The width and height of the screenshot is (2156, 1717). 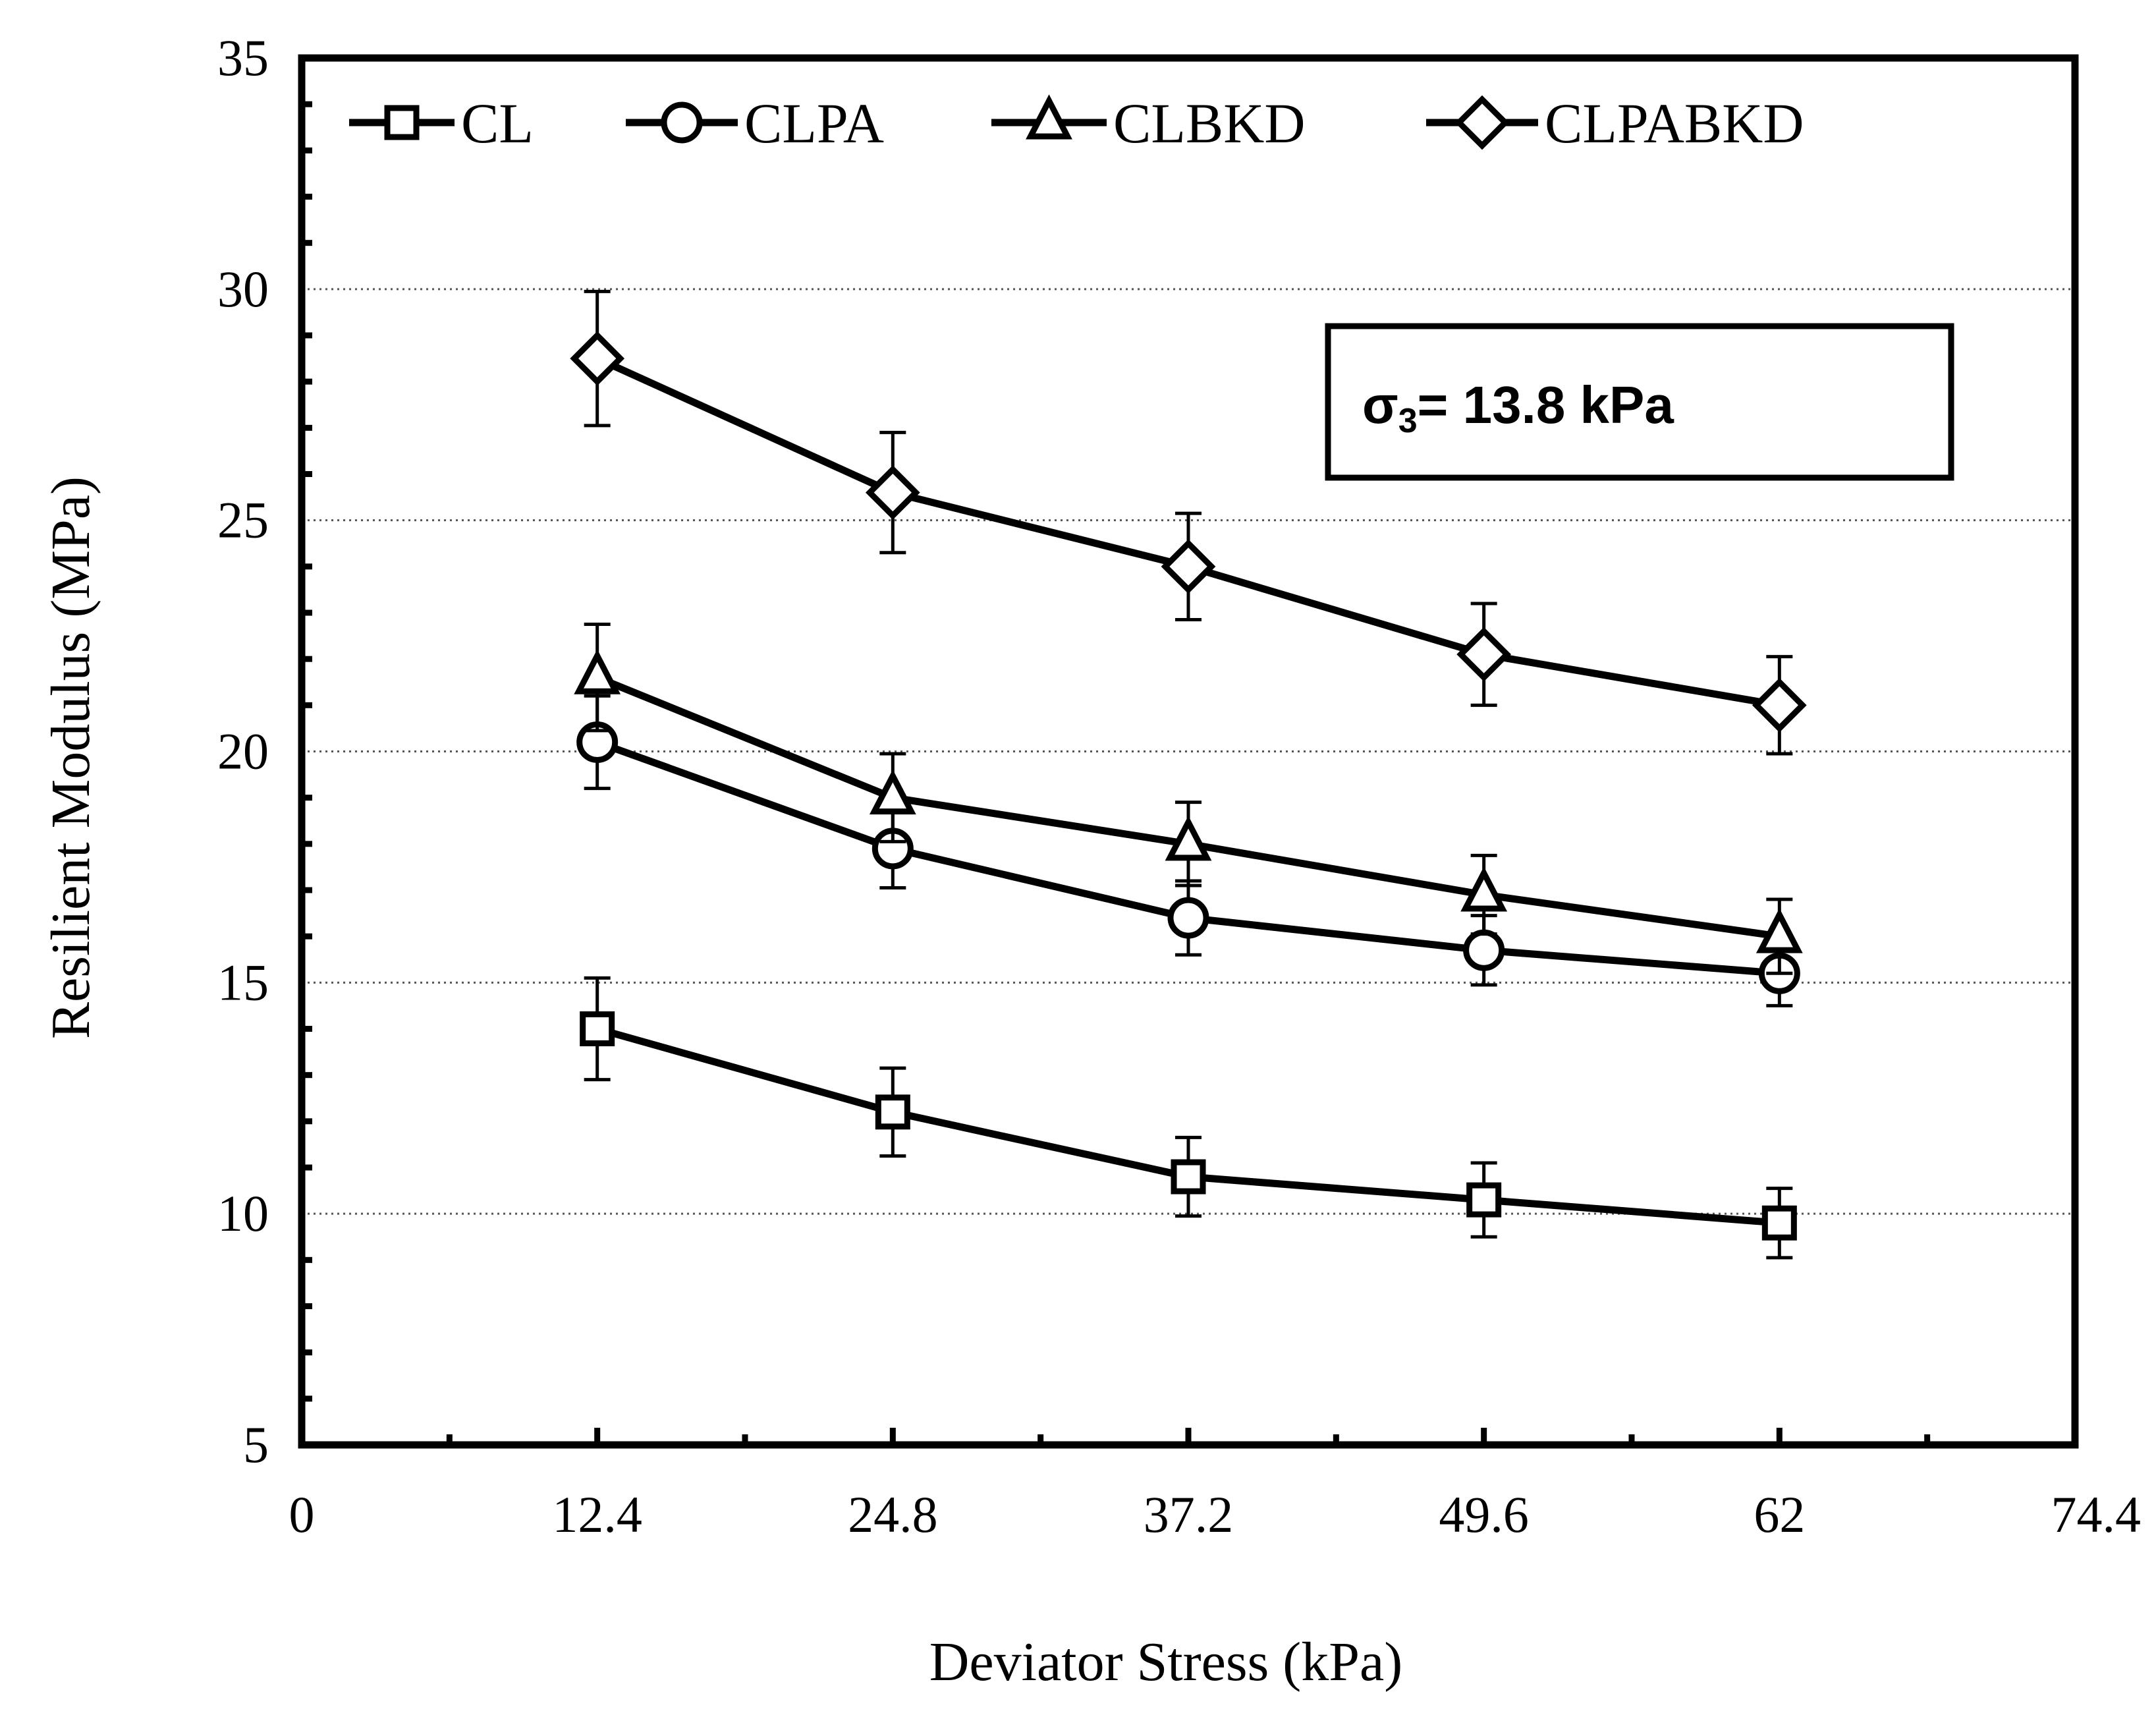 I want to click on x-tick-label-62: 62, so click(x=1779, y=1514).